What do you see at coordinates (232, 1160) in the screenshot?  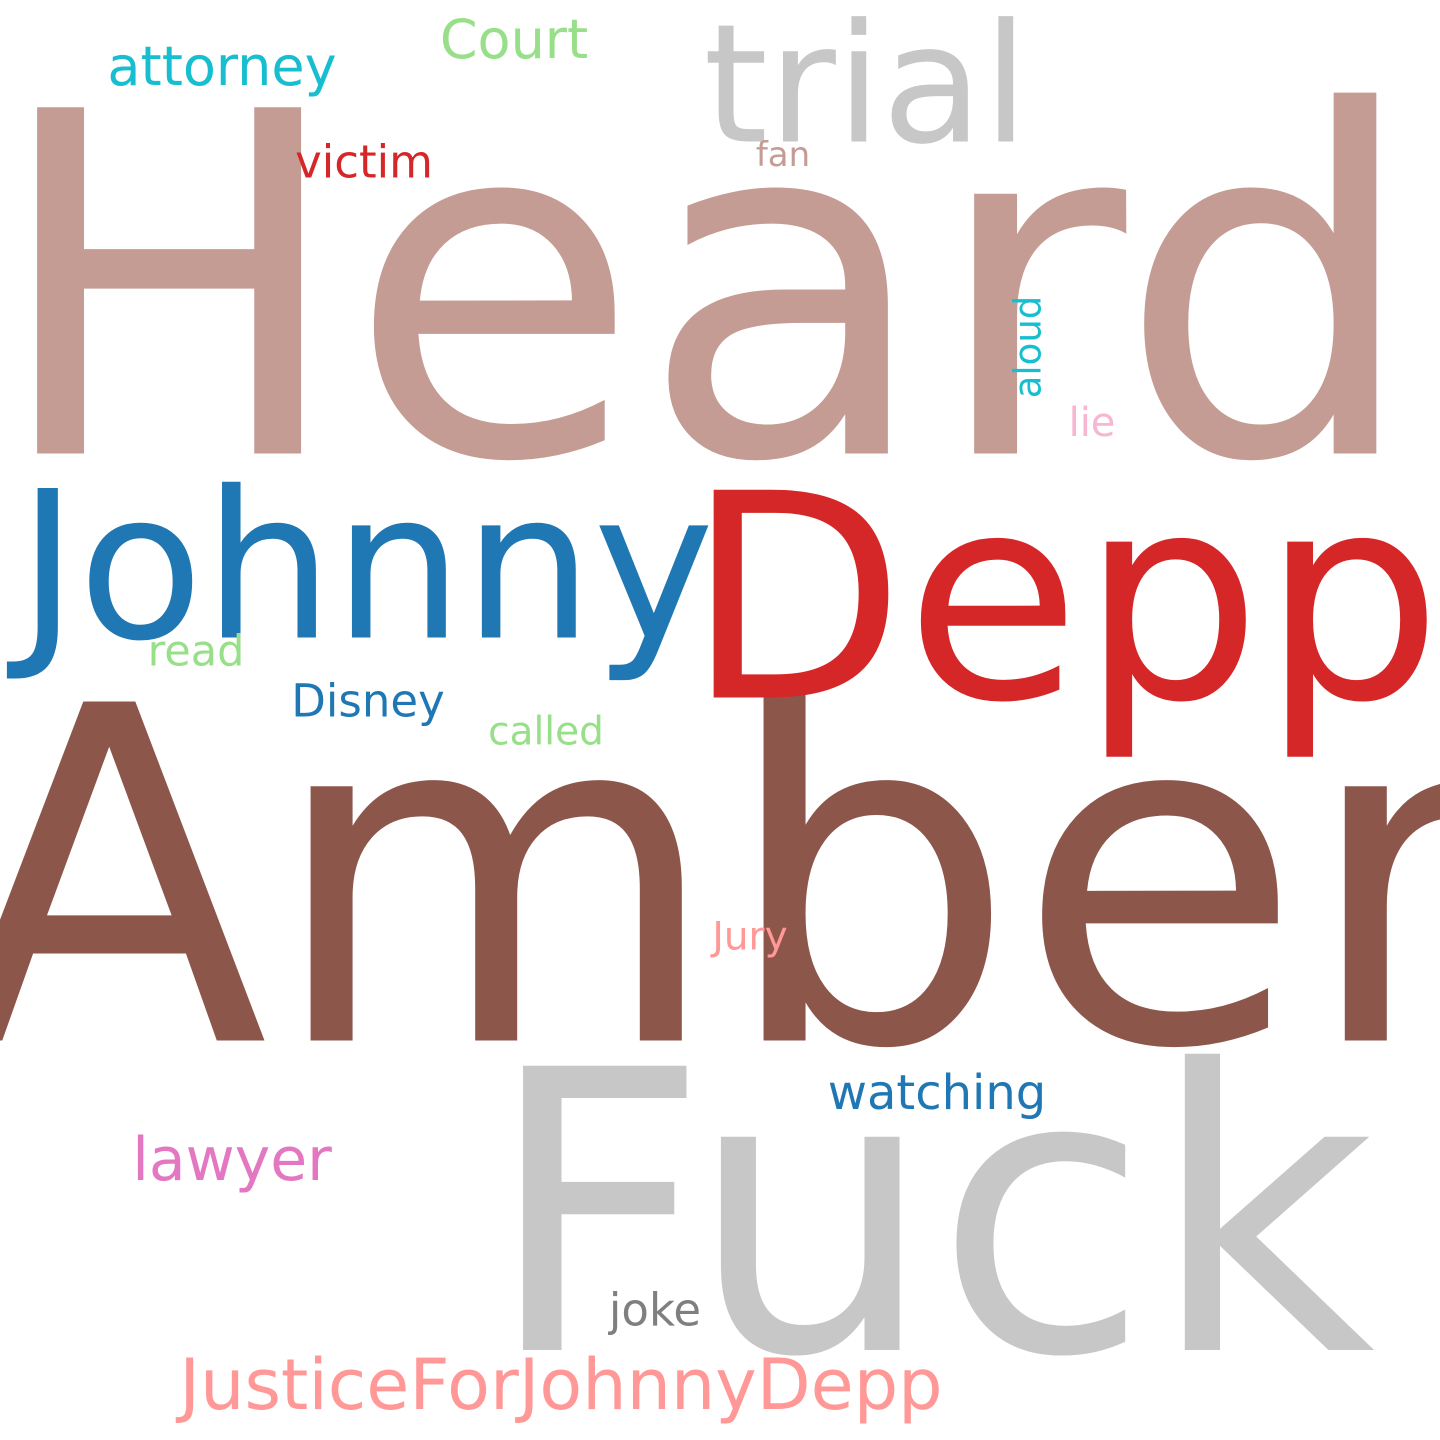 I see `word-lawyer: lawyer` at bounding box center [232, 1160].